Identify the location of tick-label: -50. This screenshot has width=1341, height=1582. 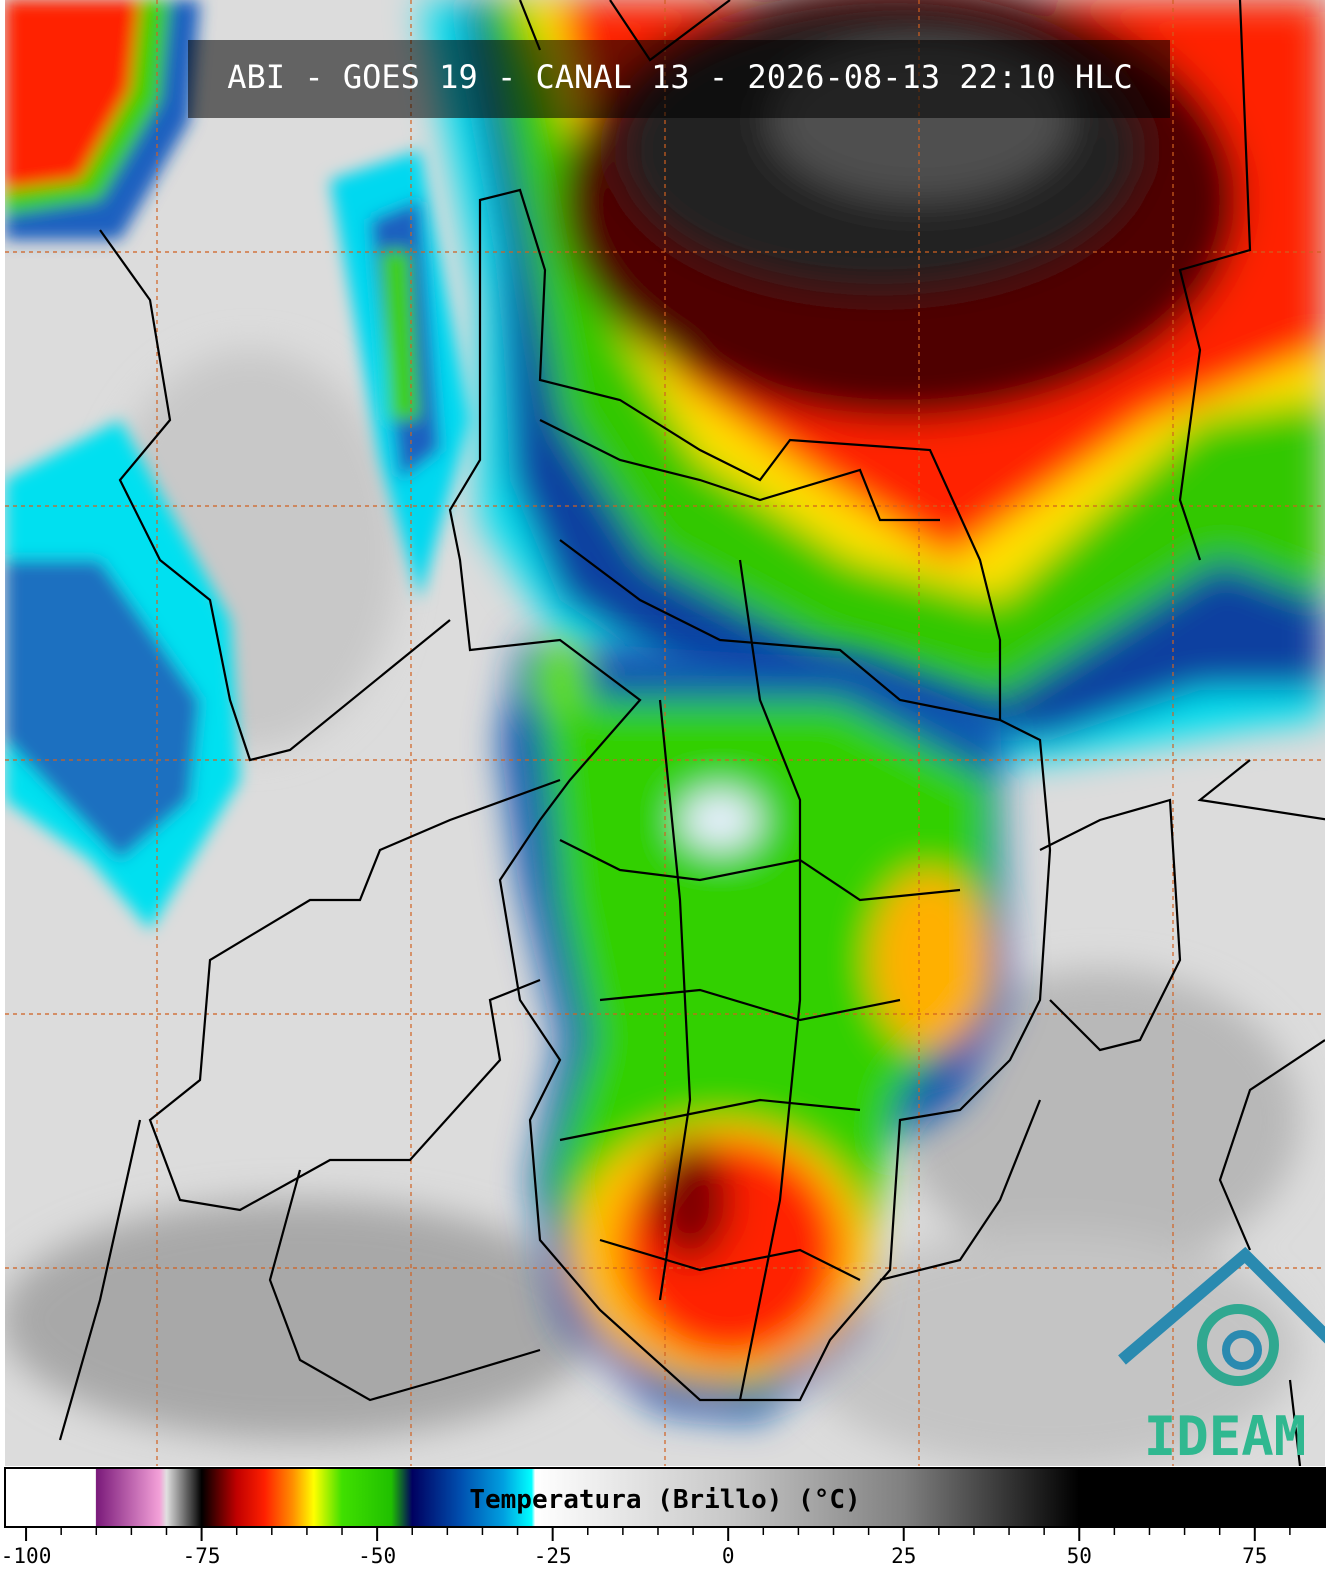
(377, 1556).